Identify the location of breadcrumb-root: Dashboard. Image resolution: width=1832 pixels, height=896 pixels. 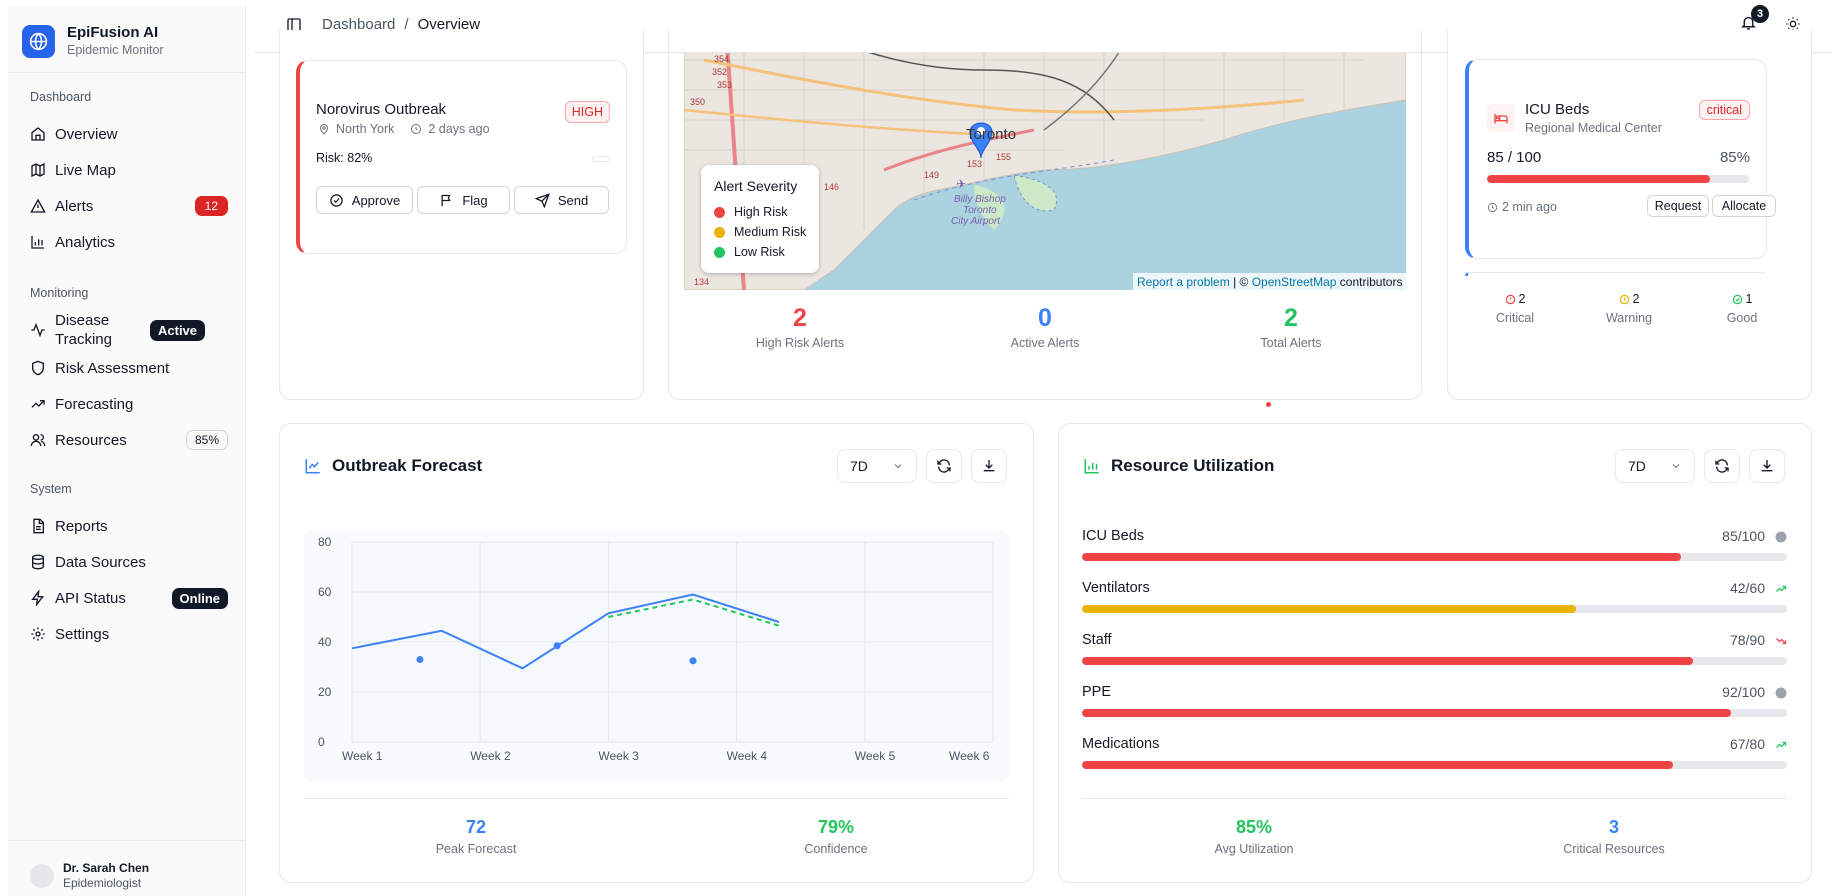
(359, 24).